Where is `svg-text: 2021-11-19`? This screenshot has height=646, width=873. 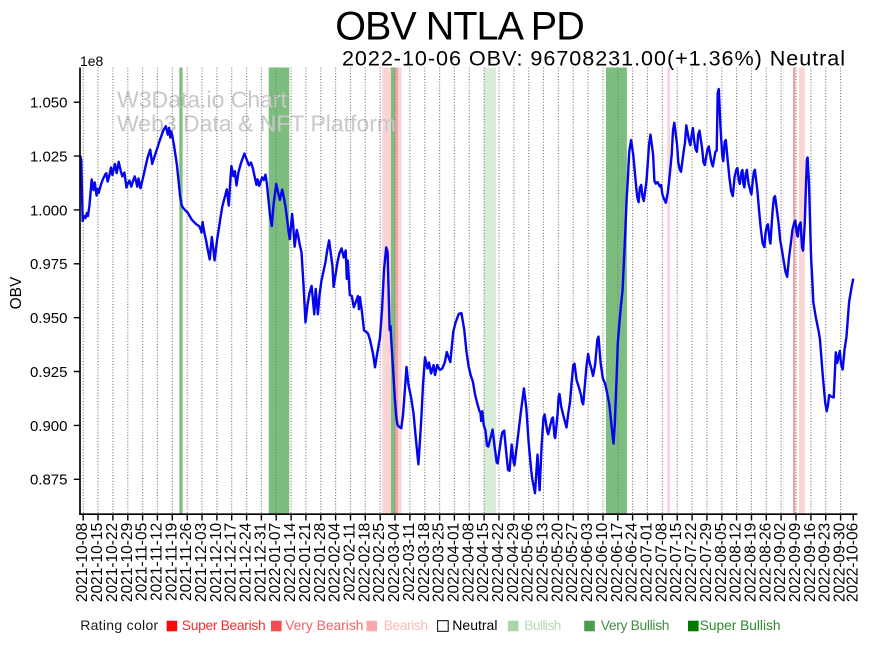 svg-text: 2021-11-19 is located at coordinates (171, 562).